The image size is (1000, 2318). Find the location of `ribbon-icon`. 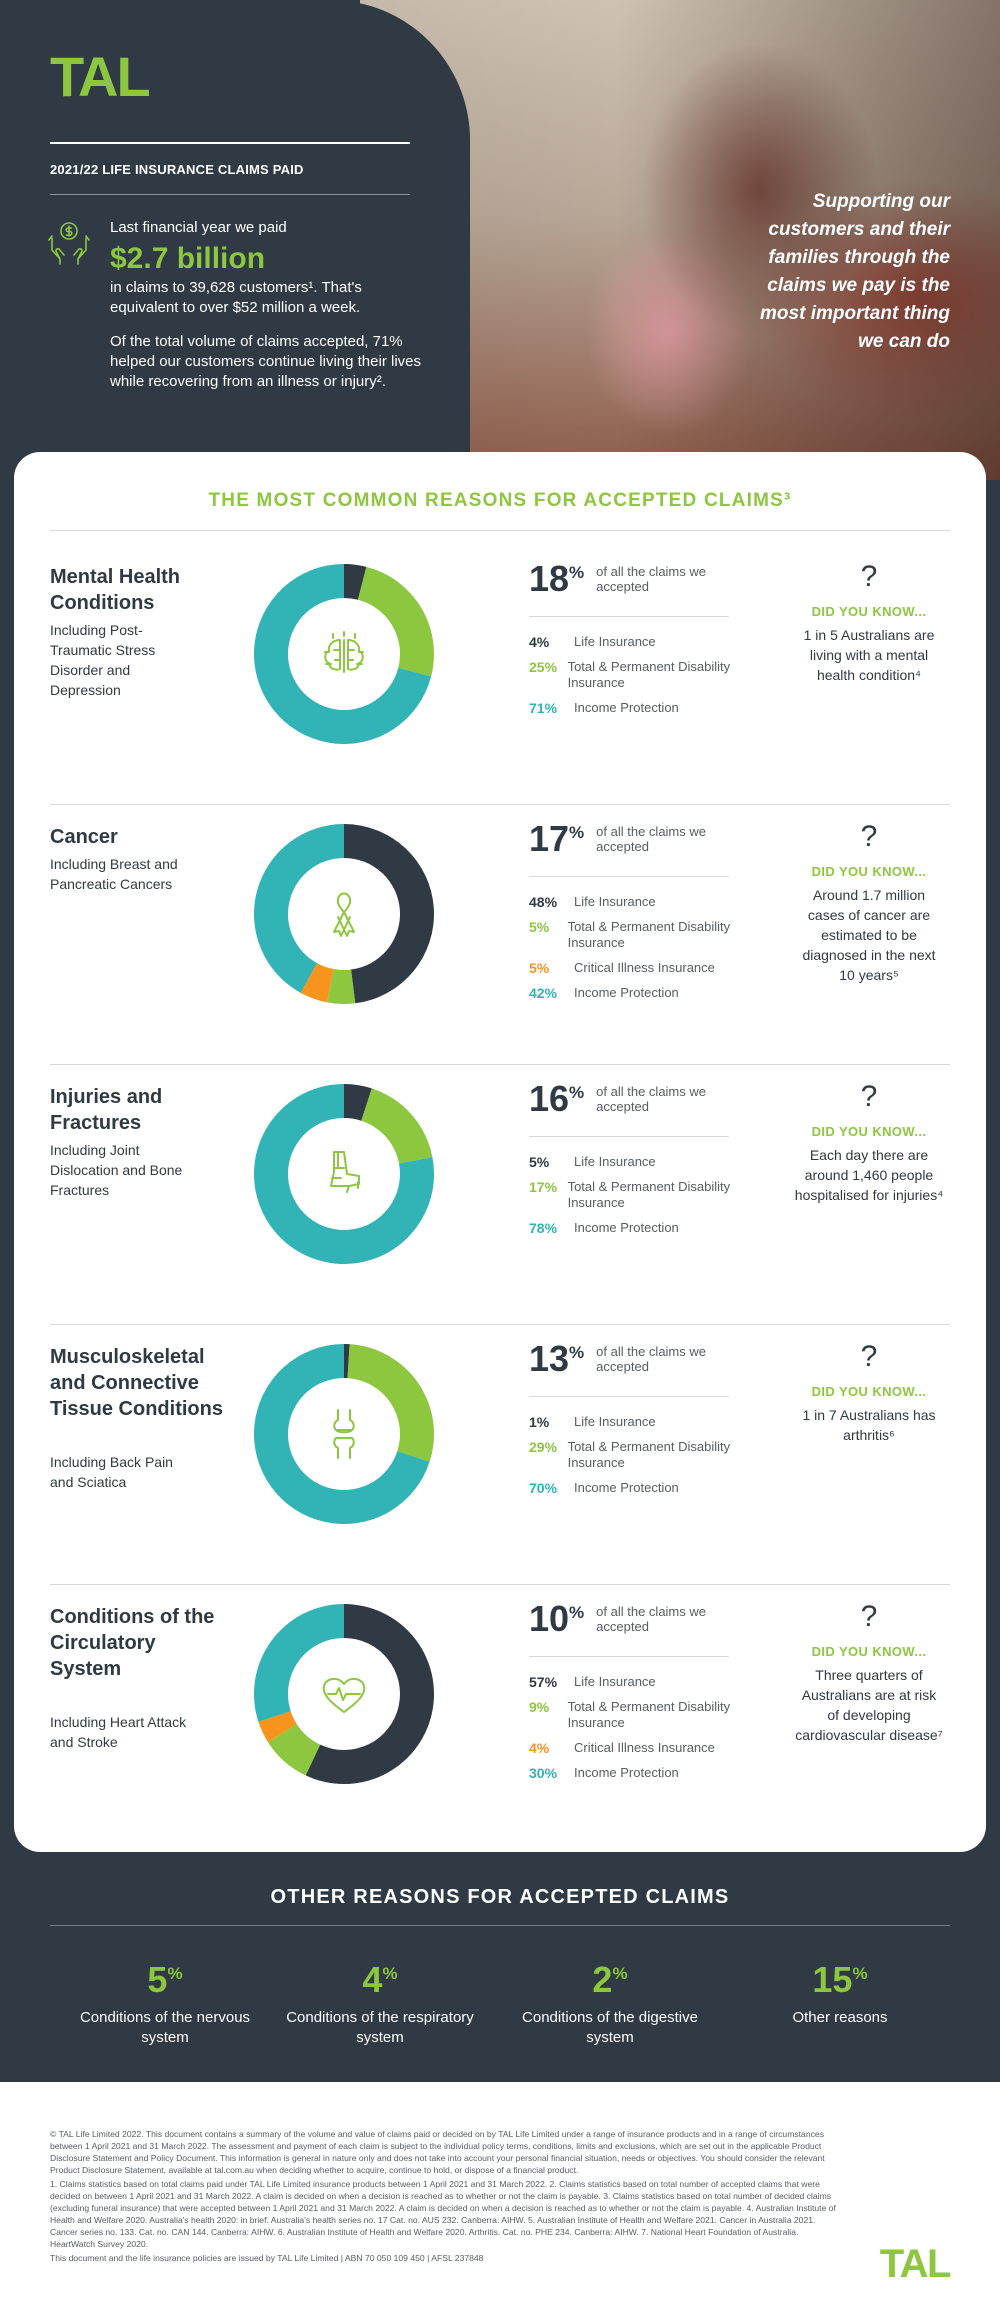

ribbon-icon is located at coordinates (344, 914).